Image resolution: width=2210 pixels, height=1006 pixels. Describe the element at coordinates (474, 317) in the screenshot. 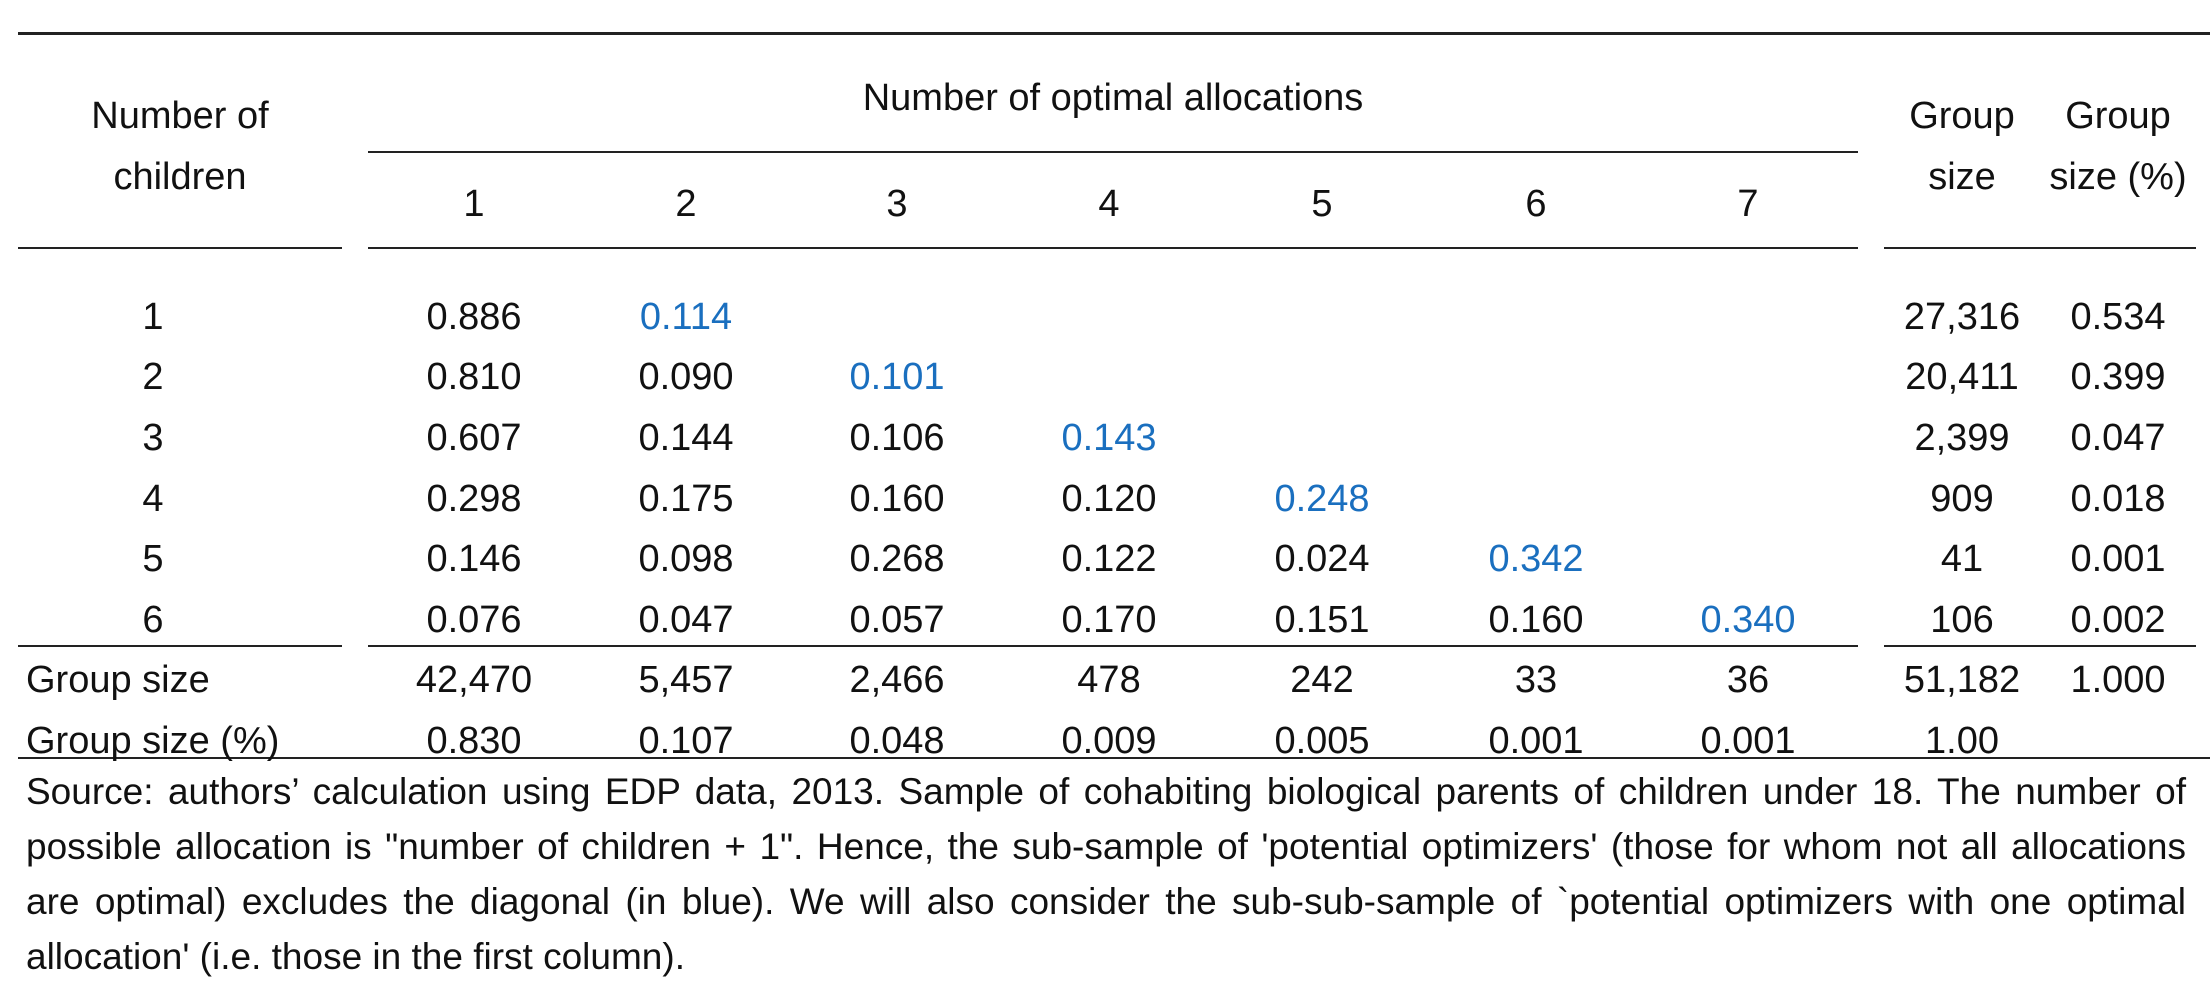

I see `table-cell: 0.886` at that location.